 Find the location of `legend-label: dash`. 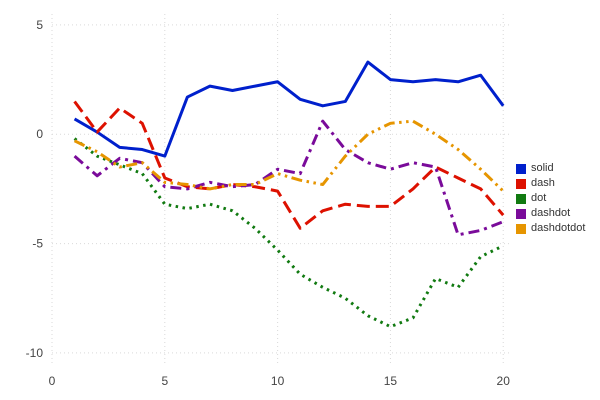

legend-label: dash is located at coordinates (543, 183).